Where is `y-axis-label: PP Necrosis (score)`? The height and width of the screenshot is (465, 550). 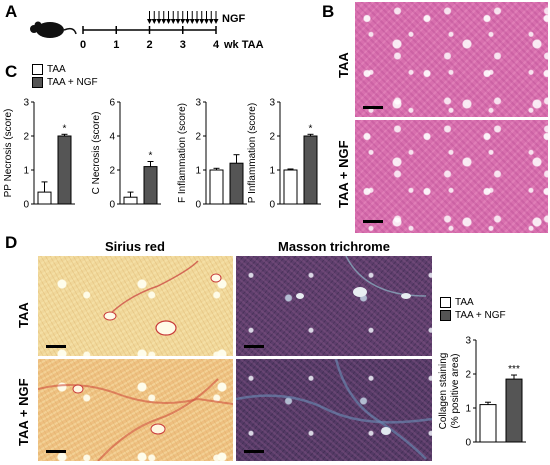 y-axis-label: PP Necrosis (score) is located at coordinates (8, 153).